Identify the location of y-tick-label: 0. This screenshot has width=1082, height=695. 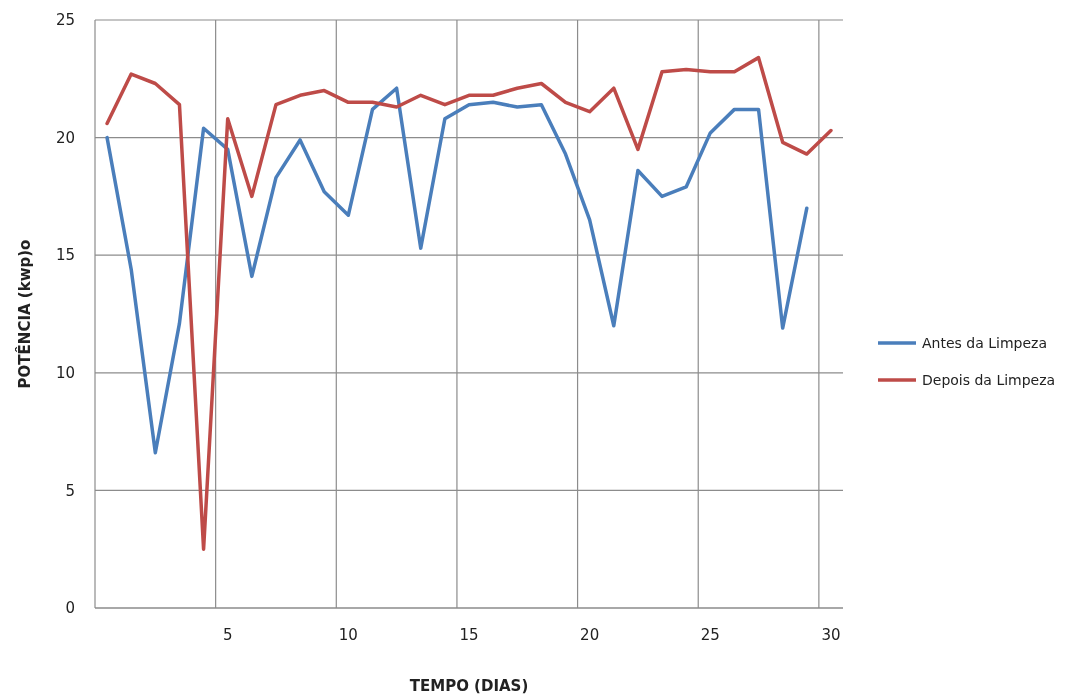
(70, 608).